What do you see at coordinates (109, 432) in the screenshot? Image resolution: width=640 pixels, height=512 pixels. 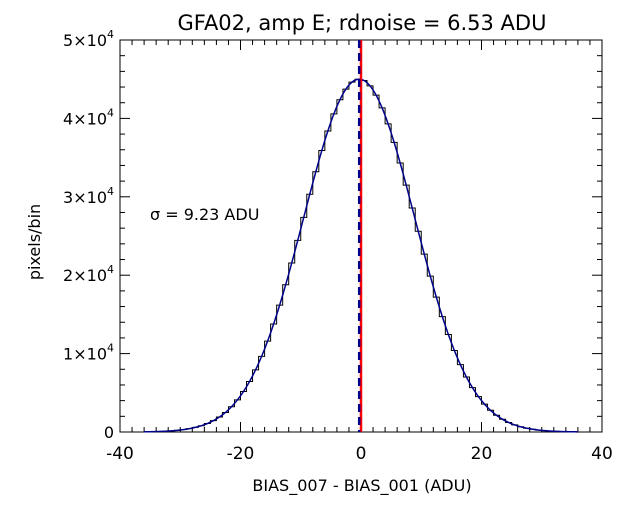 I see `y-tick-label: 0` at bounding box center [109, 432].